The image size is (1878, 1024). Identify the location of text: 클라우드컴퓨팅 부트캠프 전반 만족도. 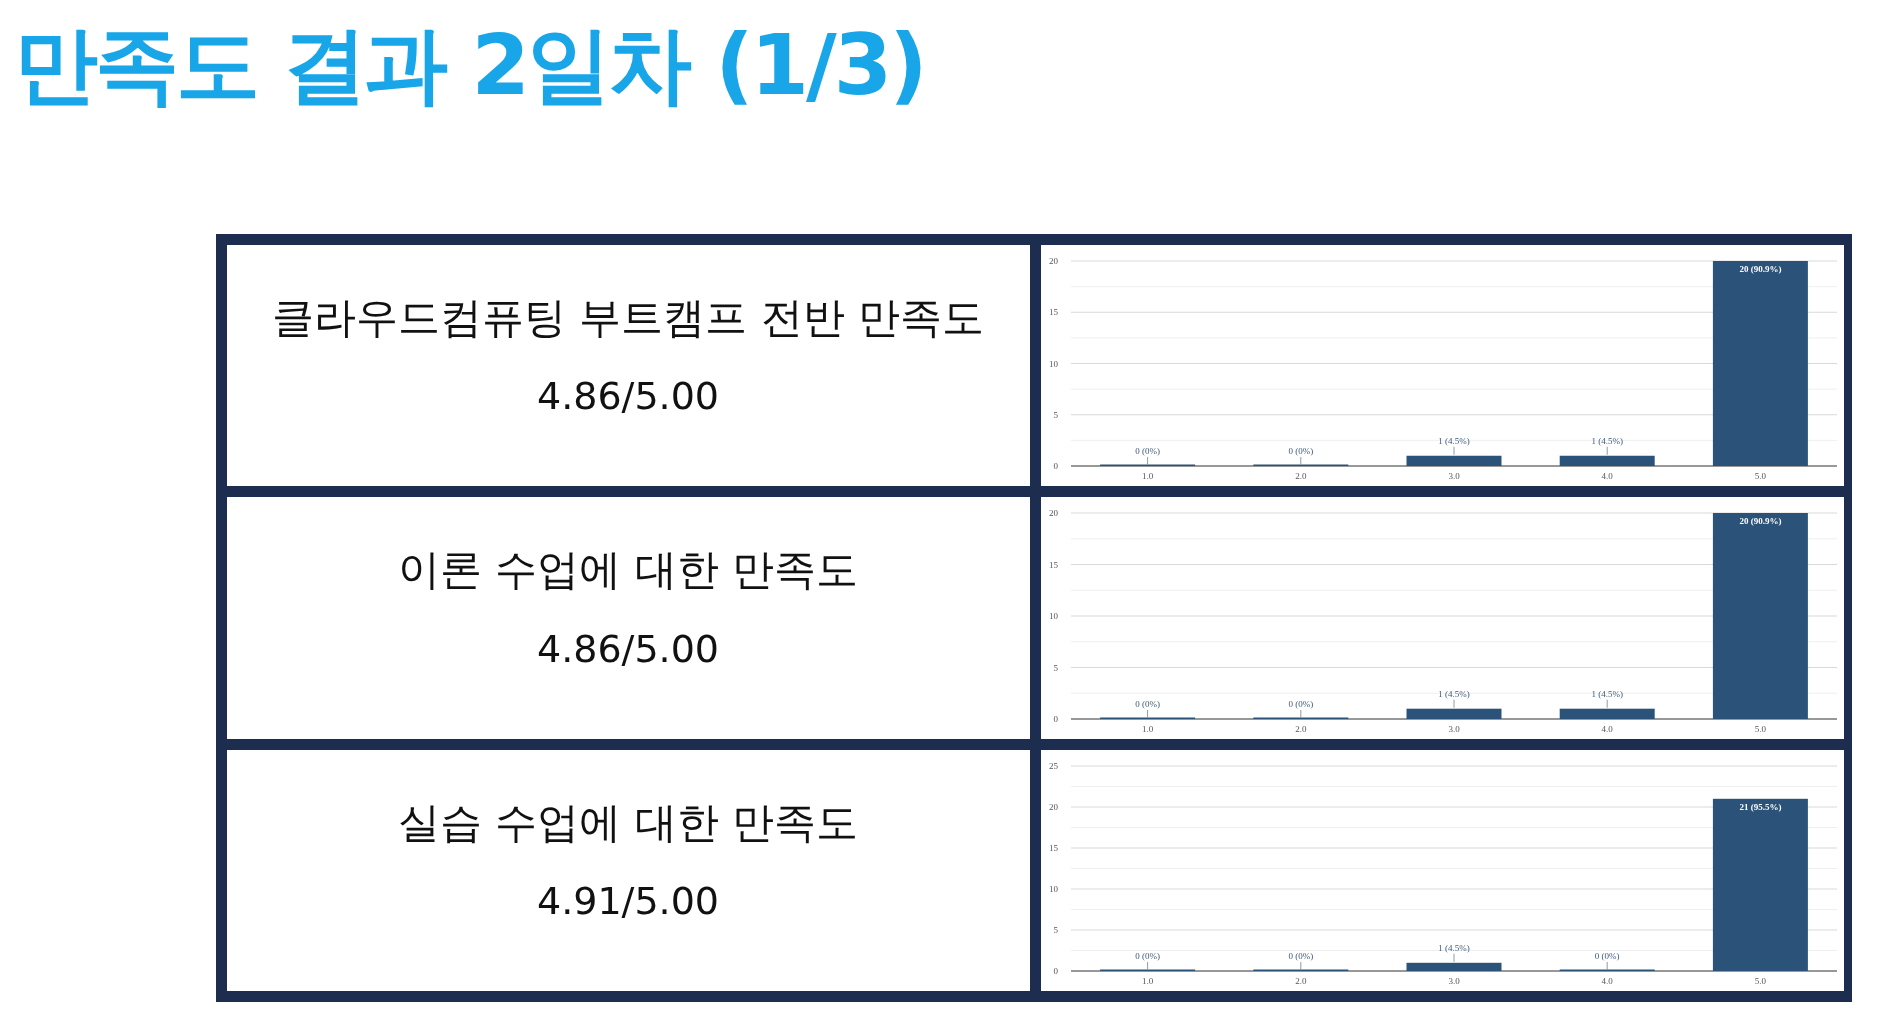
(628, 317).